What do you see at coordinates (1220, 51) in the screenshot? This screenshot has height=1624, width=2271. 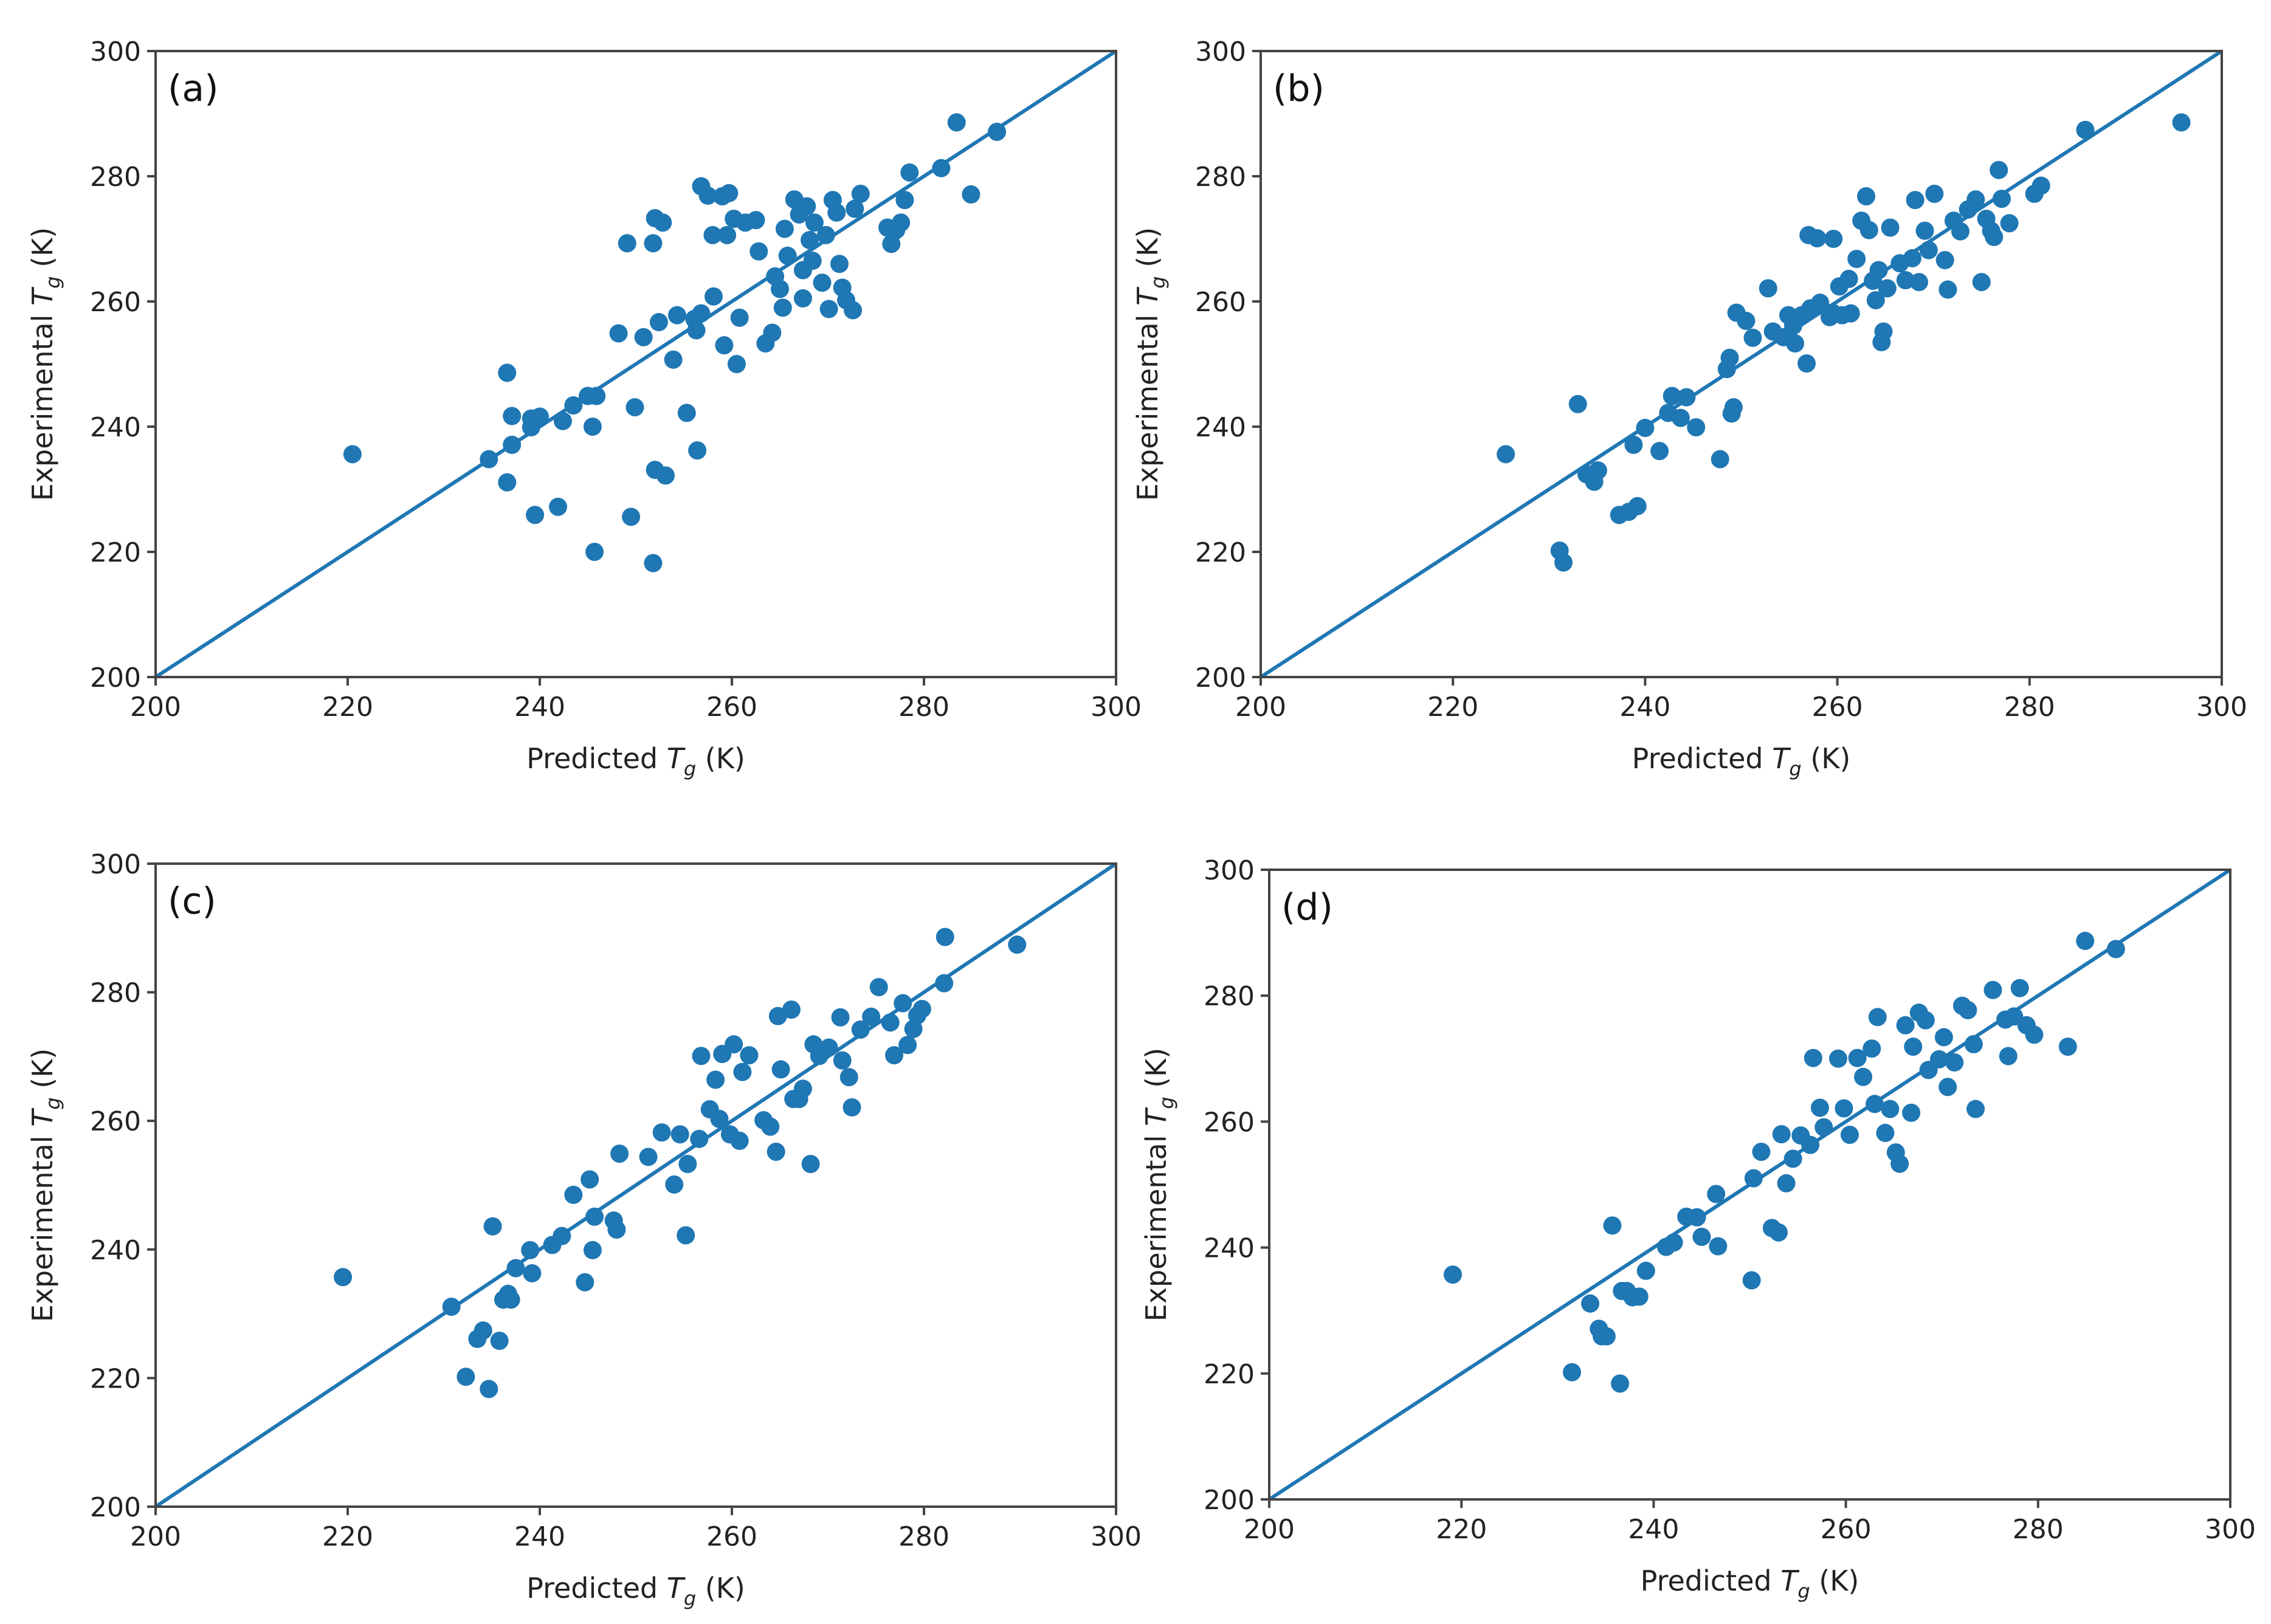 I see `y-tick-label: 300` at bounding box center [1220, 51].